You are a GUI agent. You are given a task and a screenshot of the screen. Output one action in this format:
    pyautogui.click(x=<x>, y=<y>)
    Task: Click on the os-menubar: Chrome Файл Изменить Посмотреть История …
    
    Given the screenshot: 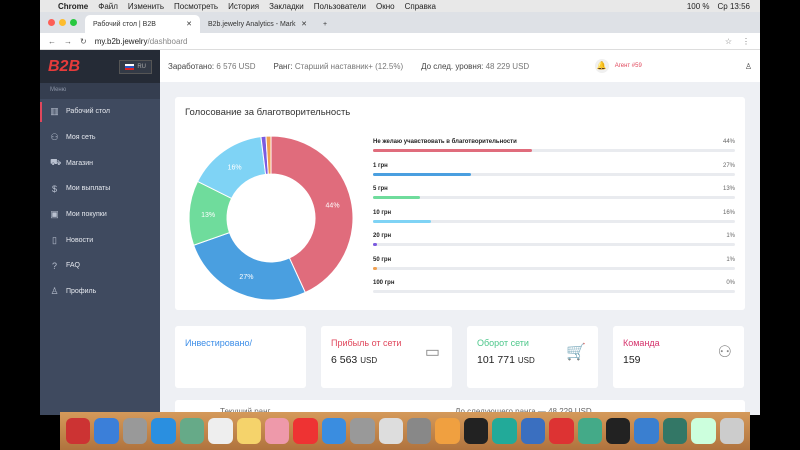 What is the action you would take?
    pyautogui.click(x=400, y=6)
    